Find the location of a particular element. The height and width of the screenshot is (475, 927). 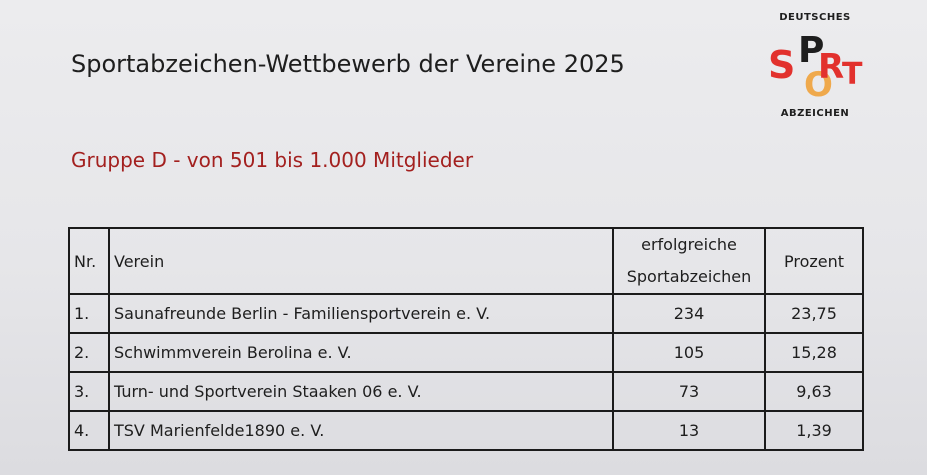

logo-top-text: DEUTSCHES is located at coordinates (815, 17).